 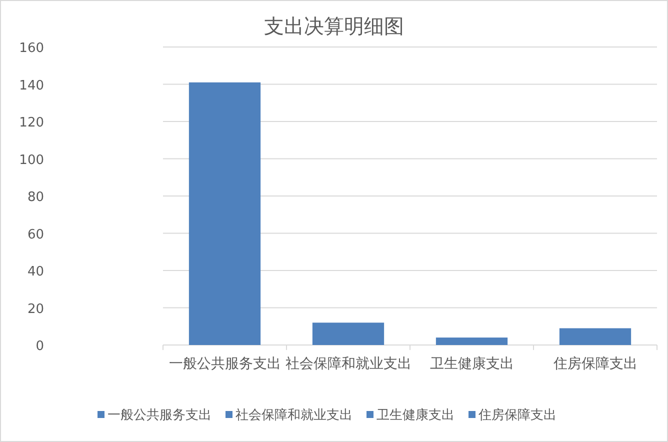 What do you see at coordinates (294, 415) in the screenshot?
I see `legend-label: 社会保障和就业支出` at bounding box center [294, 415].